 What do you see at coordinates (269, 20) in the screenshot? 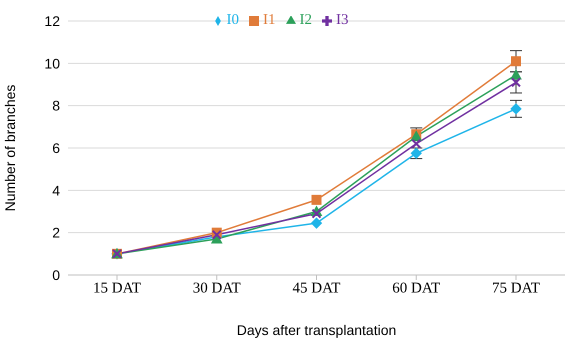
I see `legend-label: I1` at bounding box center [269, 20].